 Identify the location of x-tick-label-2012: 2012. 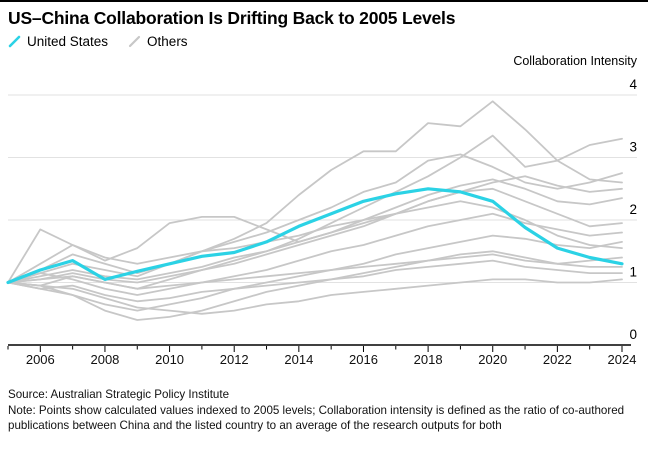
(234, 359).